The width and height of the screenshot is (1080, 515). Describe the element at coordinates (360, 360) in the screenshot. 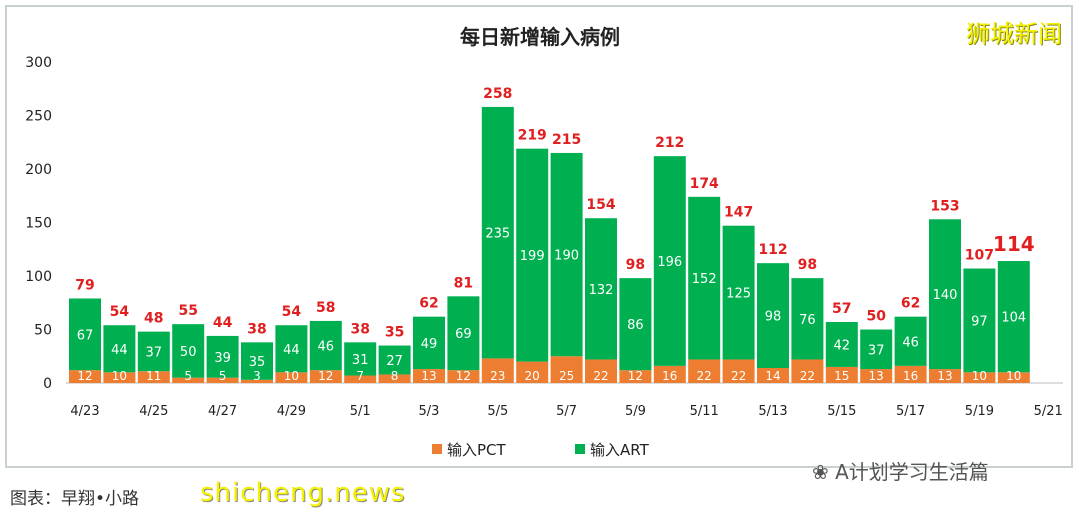

I see `data-label-art: 31` at that location.